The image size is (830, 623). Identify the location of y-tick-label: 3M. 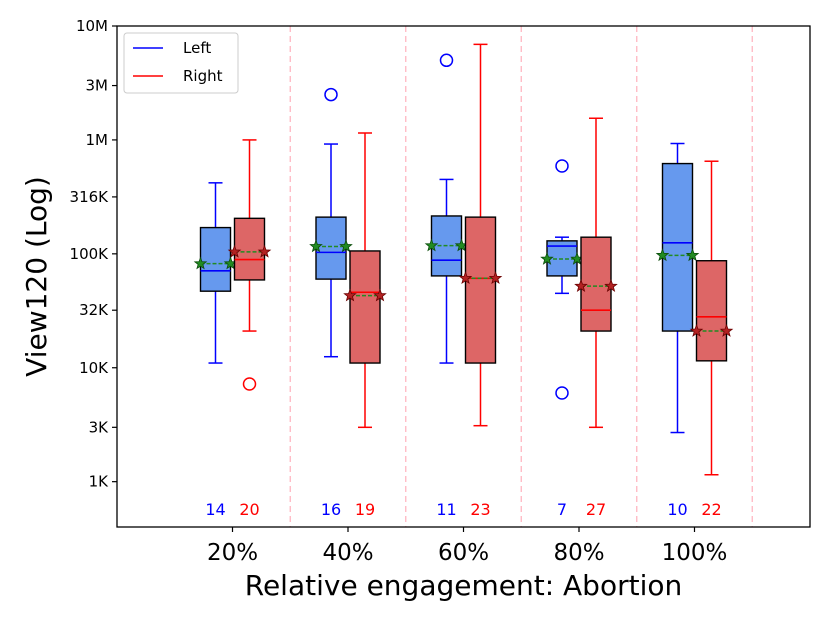
(97, 86).